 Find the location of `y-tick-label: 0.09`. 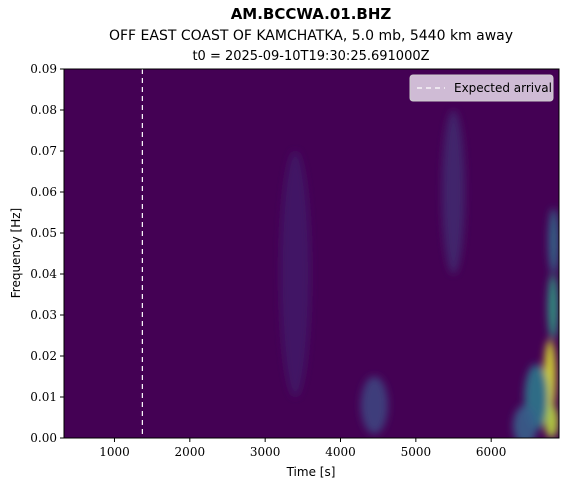

y-tick-label: 0.09 is located at coordinates (43, 69).